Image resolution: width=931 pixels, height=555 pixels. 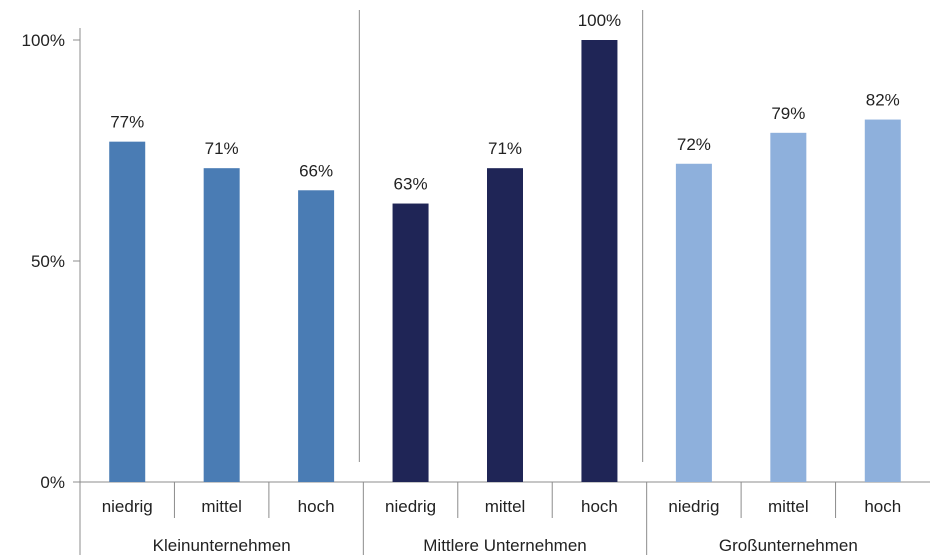 What do you see at coordinates (788, 545) in the screenshot?
I see `group-label: Großunternehmen` at bounding box center [788, 545].